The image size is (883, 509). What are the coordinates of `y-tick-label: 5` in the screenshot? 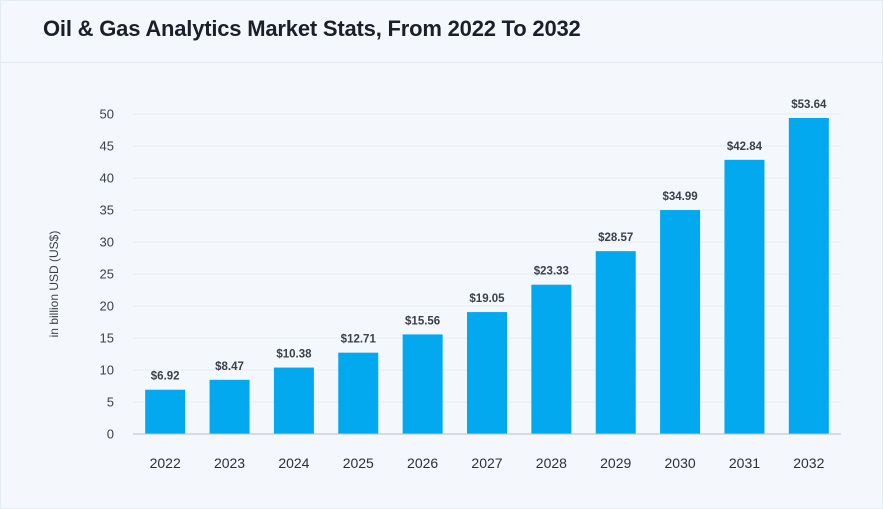 It's located at (110, 402).